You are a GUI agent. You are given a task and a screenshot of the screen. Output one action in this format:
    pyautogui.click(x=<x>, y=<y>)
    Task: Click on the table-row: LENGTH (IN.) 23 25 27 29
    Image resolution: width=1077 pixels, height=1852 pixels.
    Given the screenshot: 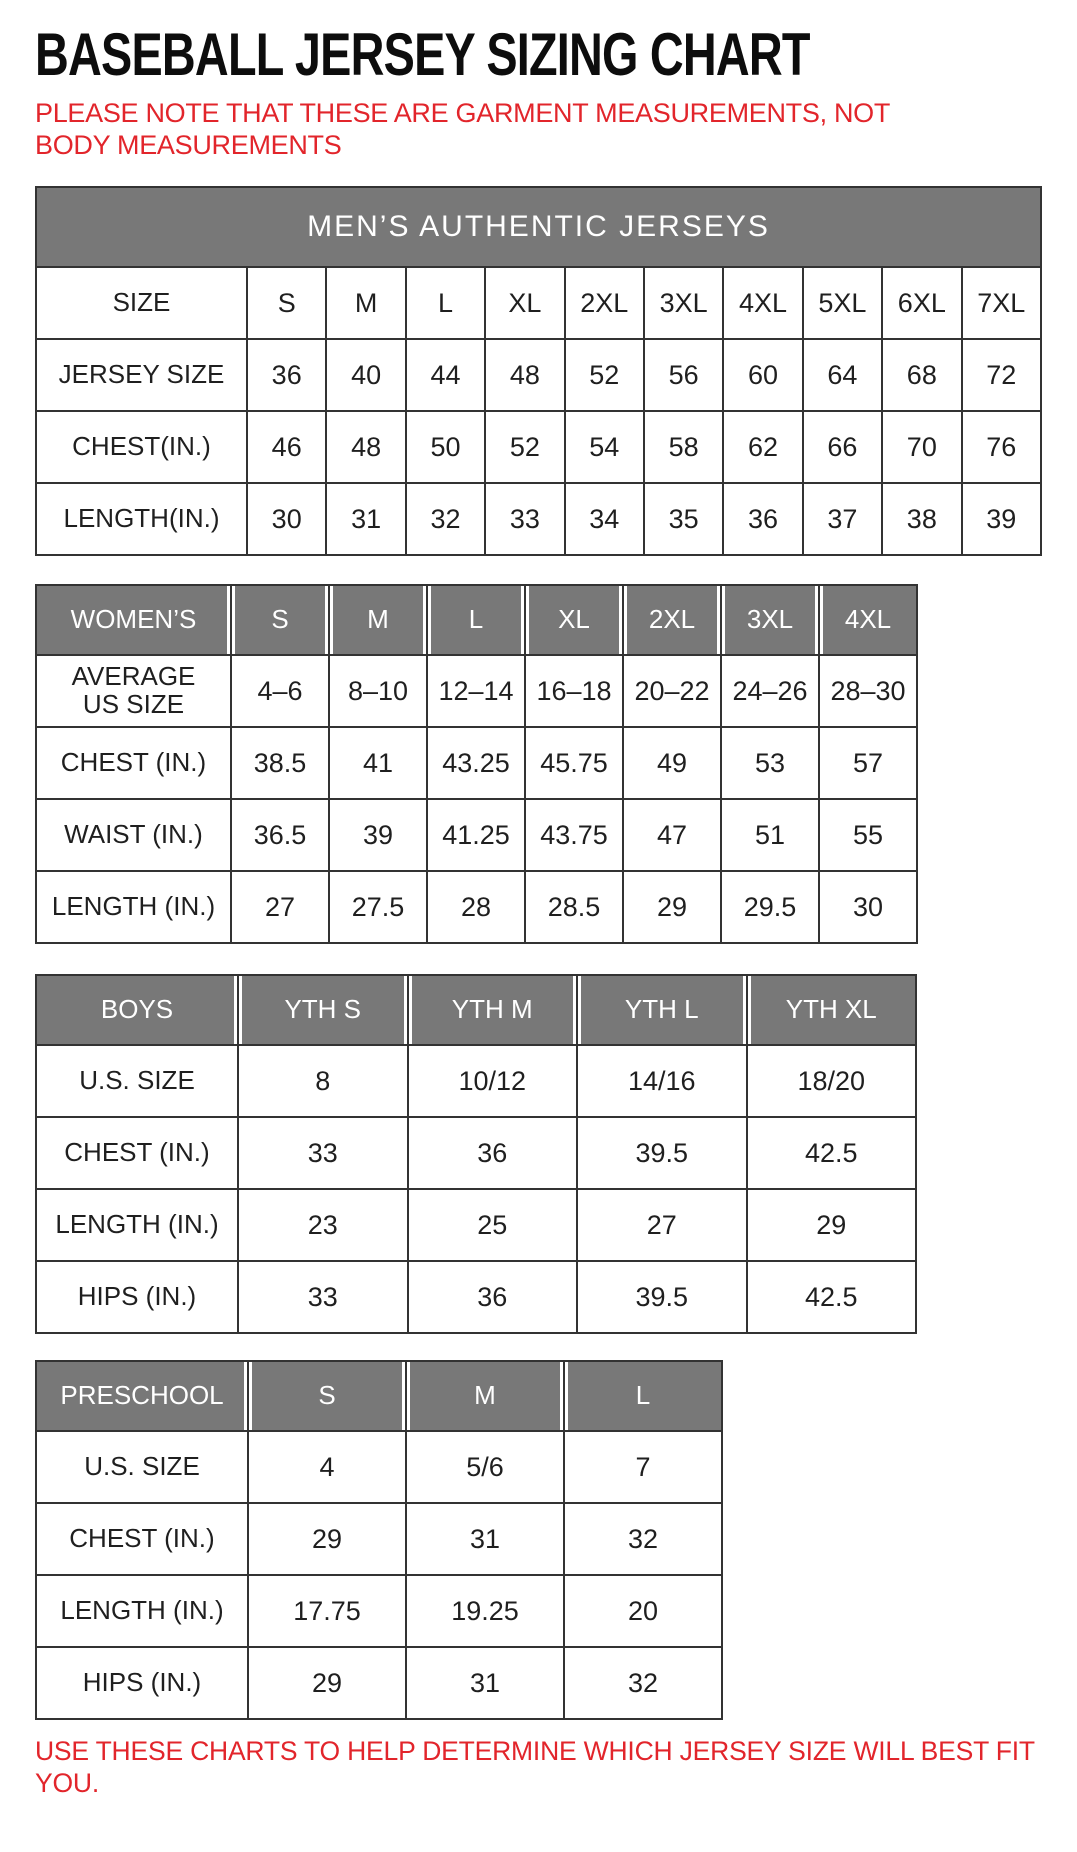 What is the action you would take?
    pyautogui.click(x=476, y=1224)
    